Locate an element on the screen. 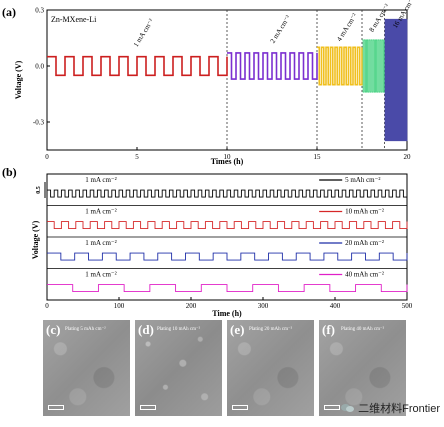 This screenshot has height=427, width=444. panel-a-ylabel: Voltage (V) is located at coordinates (18, 79).